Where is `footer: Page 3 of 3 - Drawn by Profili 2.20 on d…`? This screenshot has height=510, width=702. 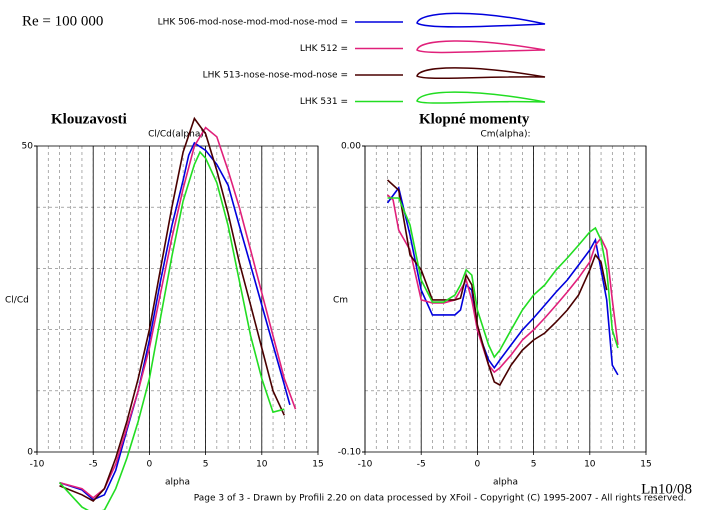 footer: Page 3 of 3 - Drawn by Profili 2.20 on d… is located at coordinates (440, 499).